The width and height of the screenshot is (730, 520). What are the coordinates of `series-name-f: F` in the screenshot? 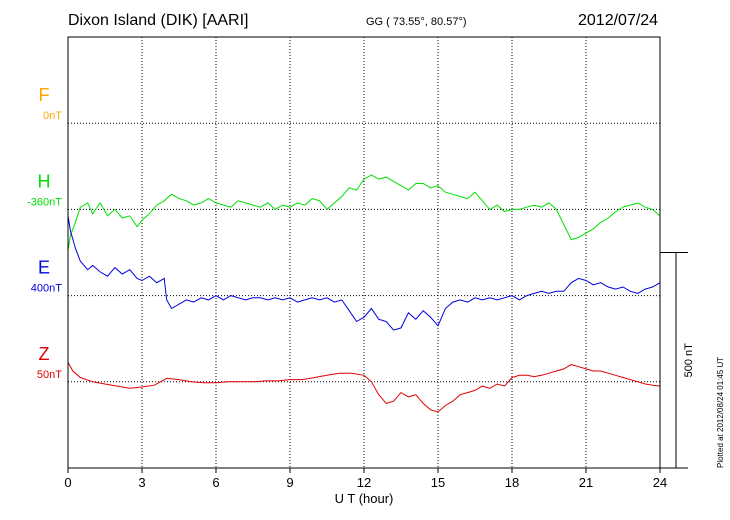 It's located at (44, 95).